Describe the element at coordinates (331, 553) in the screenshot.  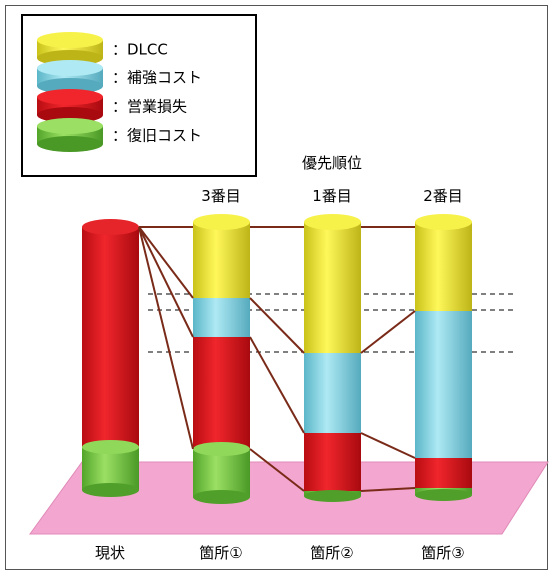
I see `column-label-location-2: 箇所②` at that location.